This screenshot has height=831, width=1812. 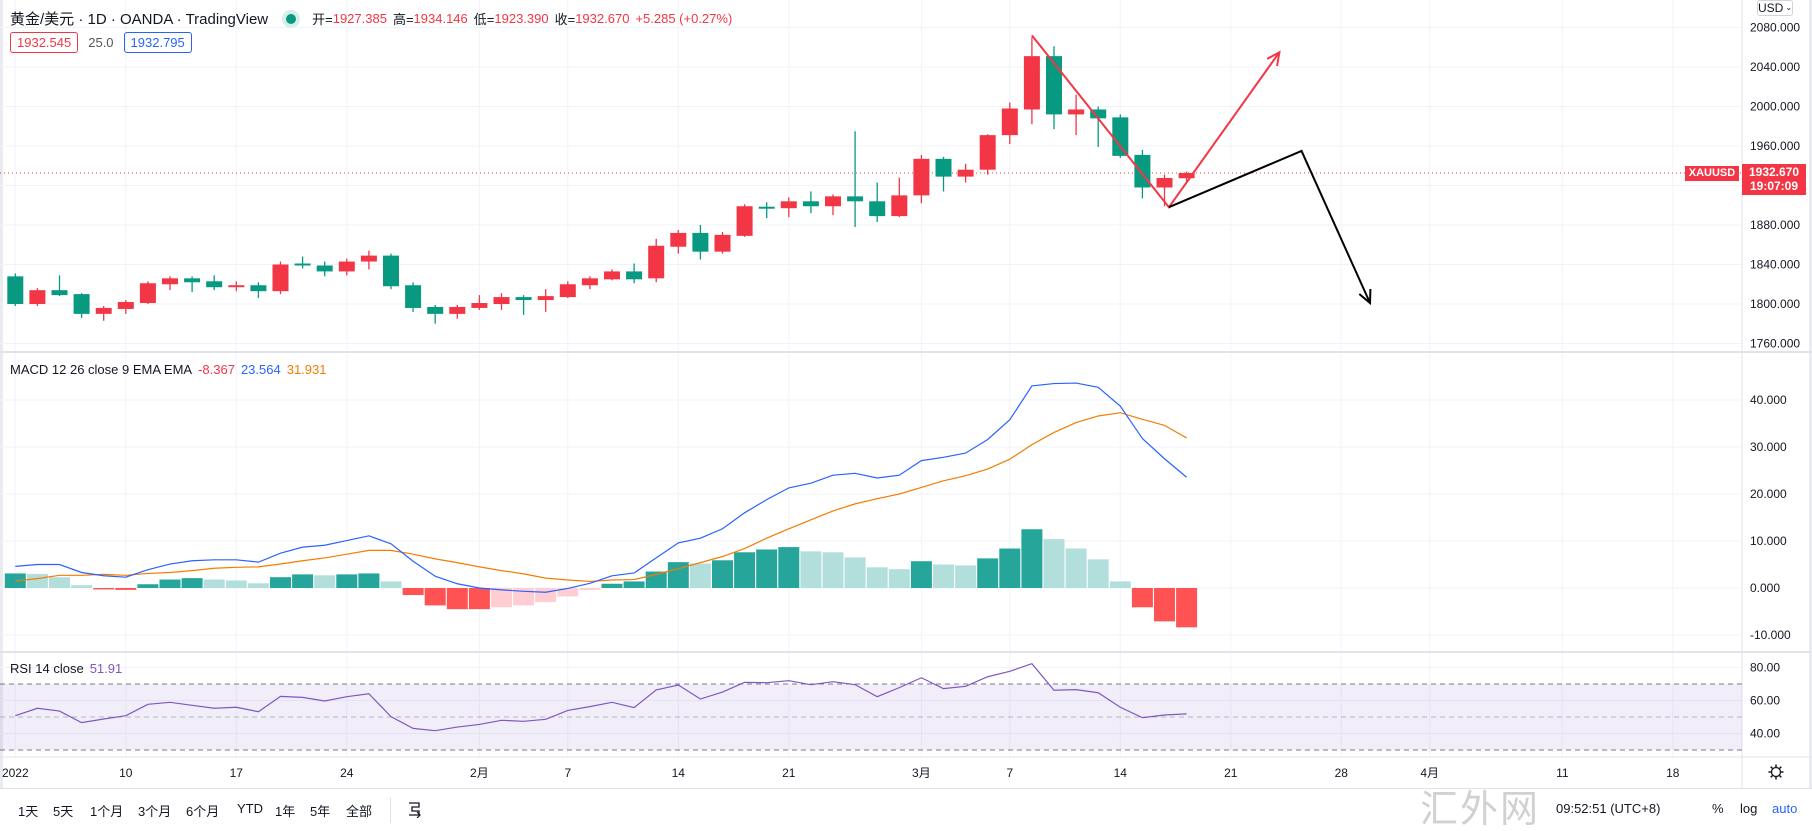 What do you see at coordinates (1718, 808) in the screenshot?
I see `percent-scale-toggle: %` at bounding box center [1718, 808].